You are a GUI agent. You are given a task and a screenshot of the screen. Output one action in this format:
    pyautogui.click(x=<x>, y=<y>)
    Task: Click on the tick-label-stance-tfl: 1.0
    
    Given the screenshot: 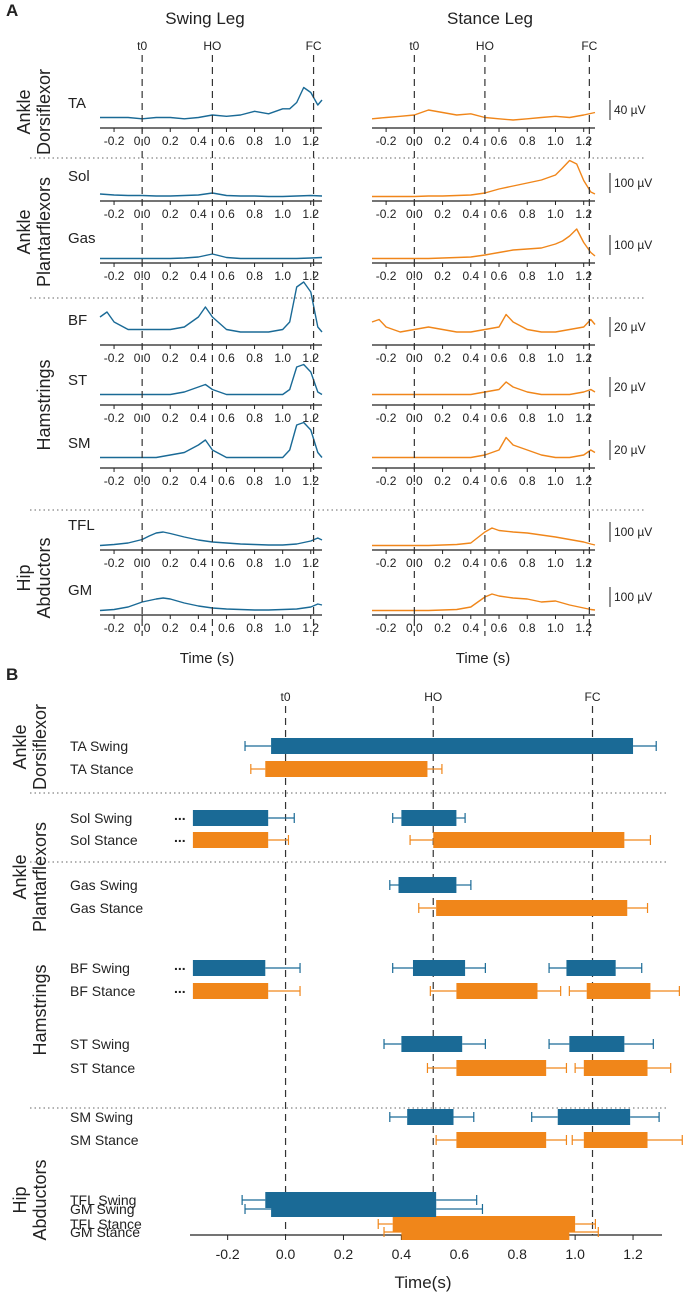 What is the action you would take?
    pyautogui.click(x=555, y=563)
    